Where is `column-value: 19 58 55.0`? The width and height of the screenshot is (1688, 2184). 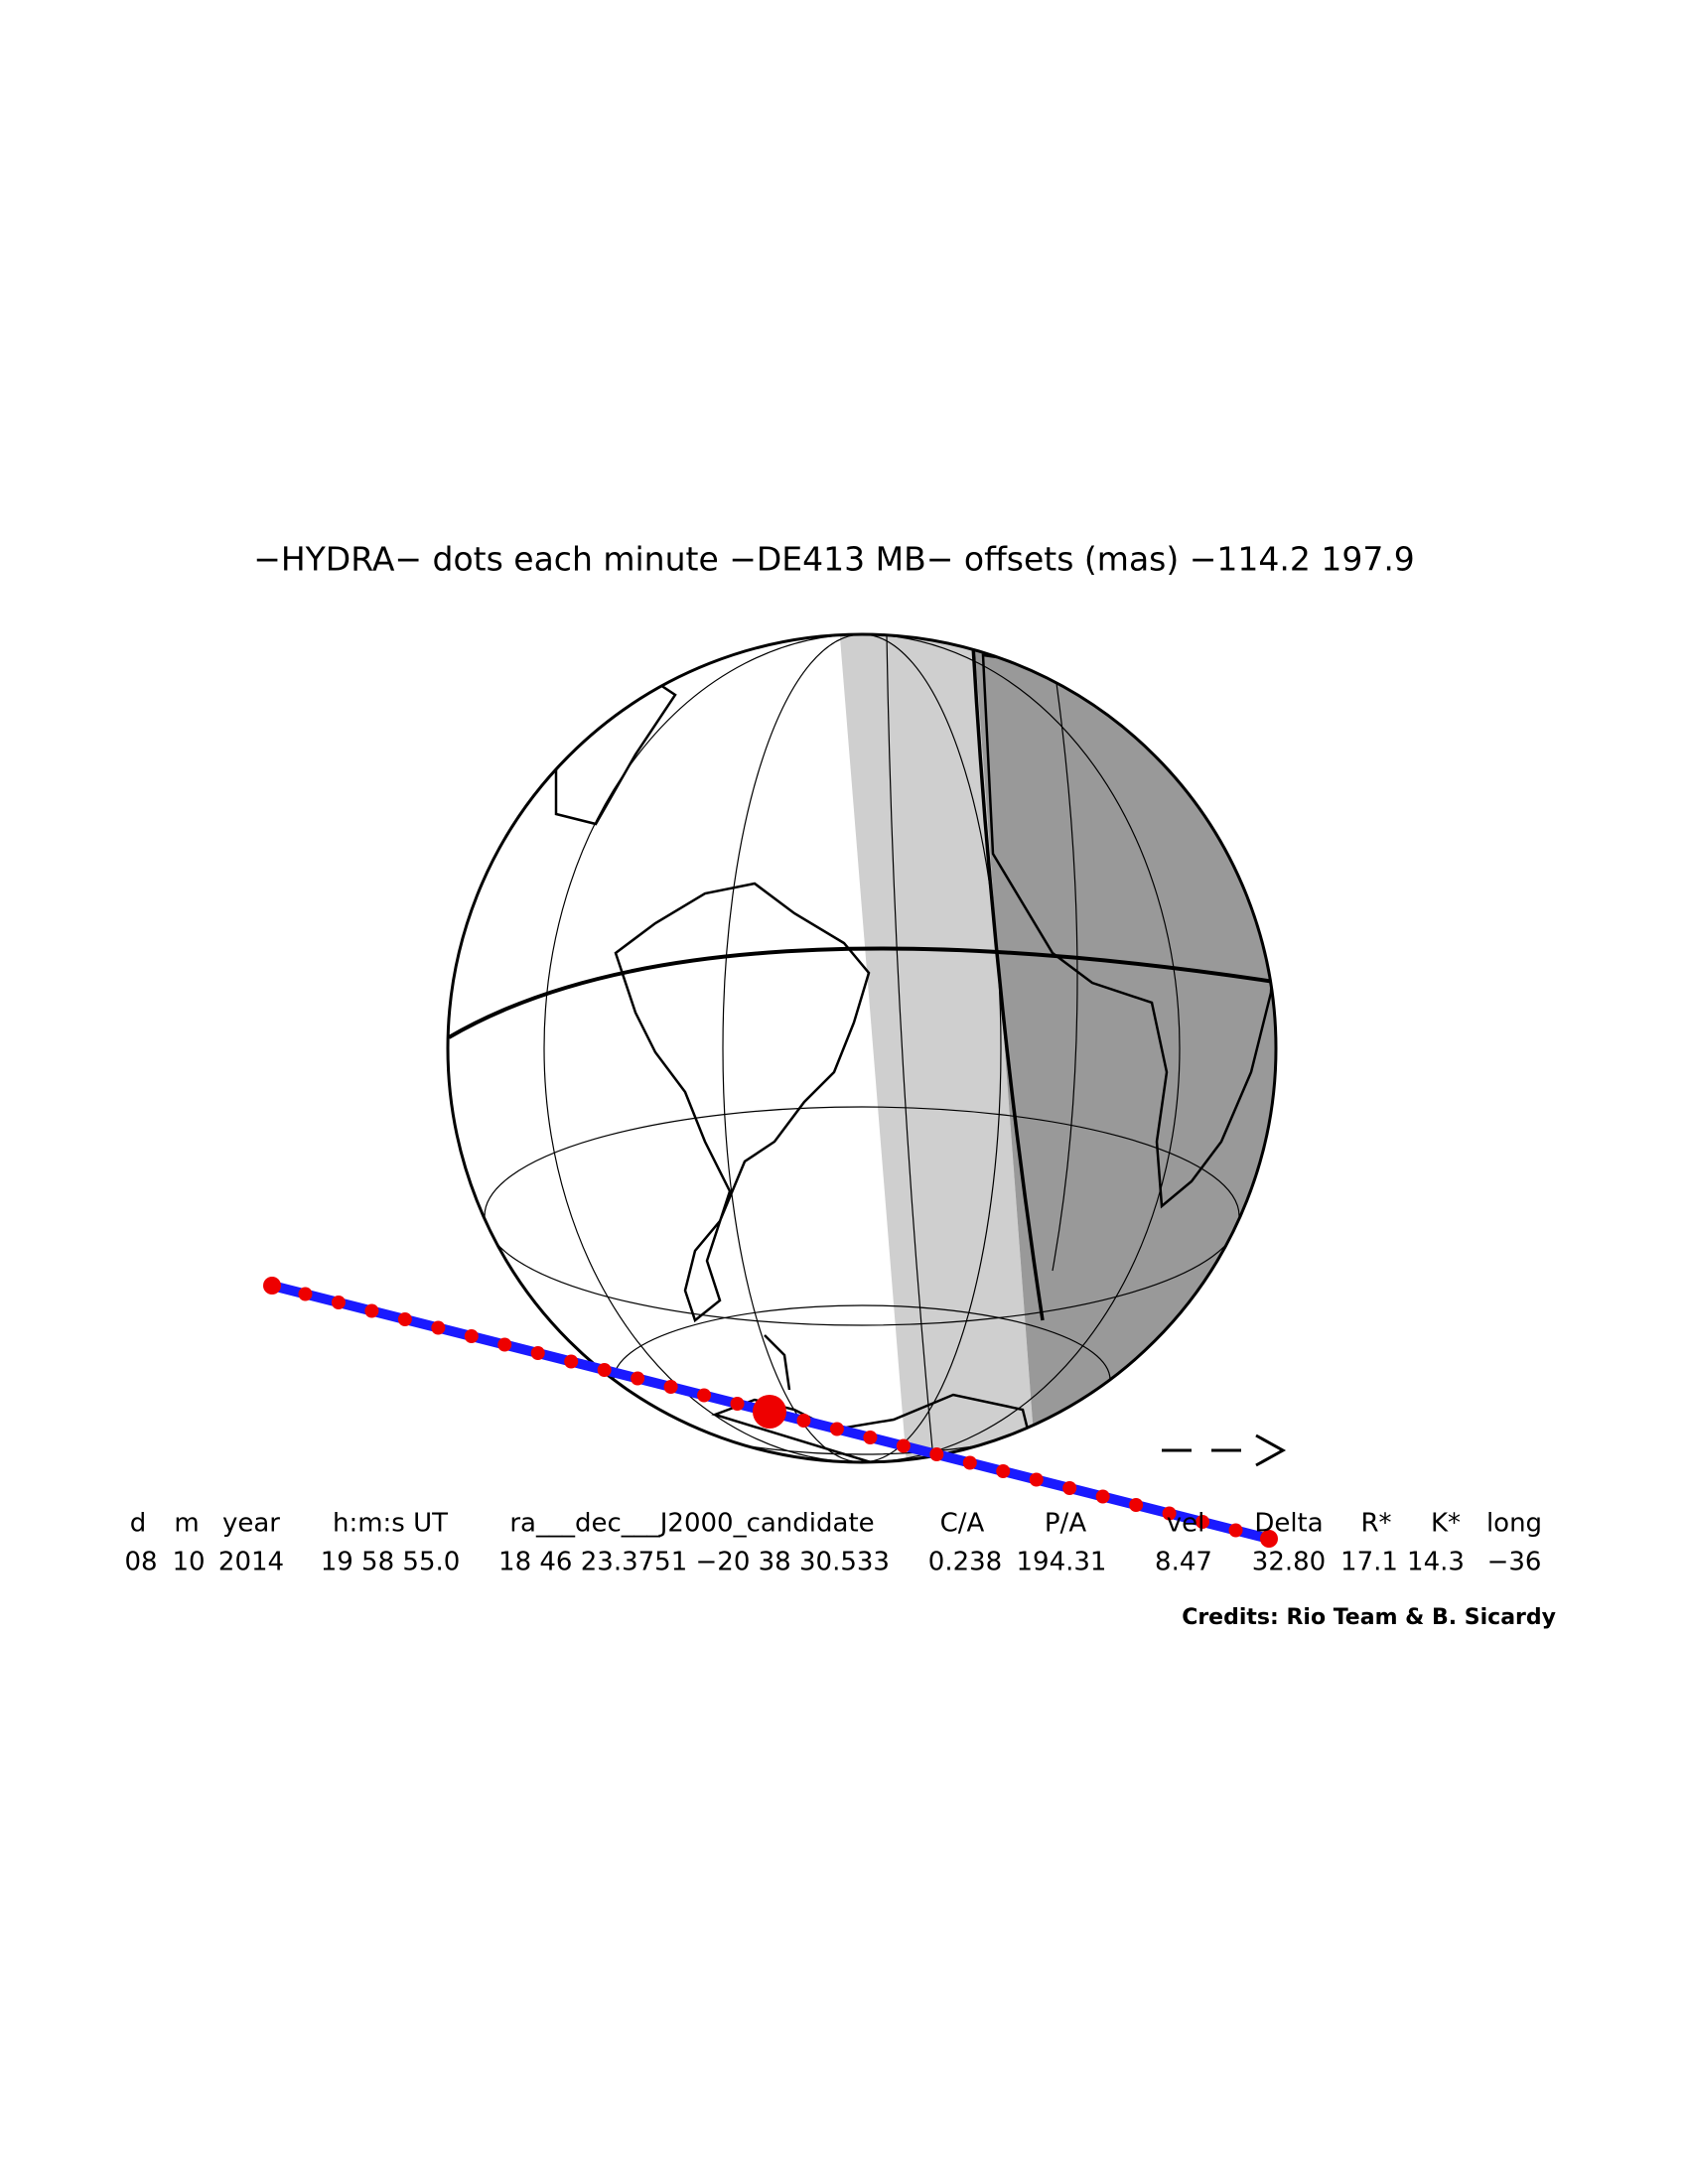
column-value: 19 58 55.0 is located at coordinates (391, 1562).